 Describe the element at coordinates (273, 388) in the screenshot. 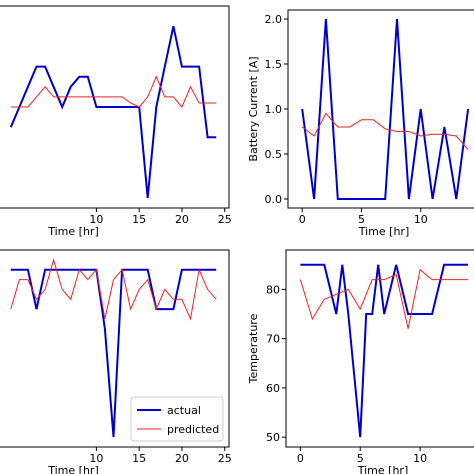

I see `y-tick-label: 60` at that location.